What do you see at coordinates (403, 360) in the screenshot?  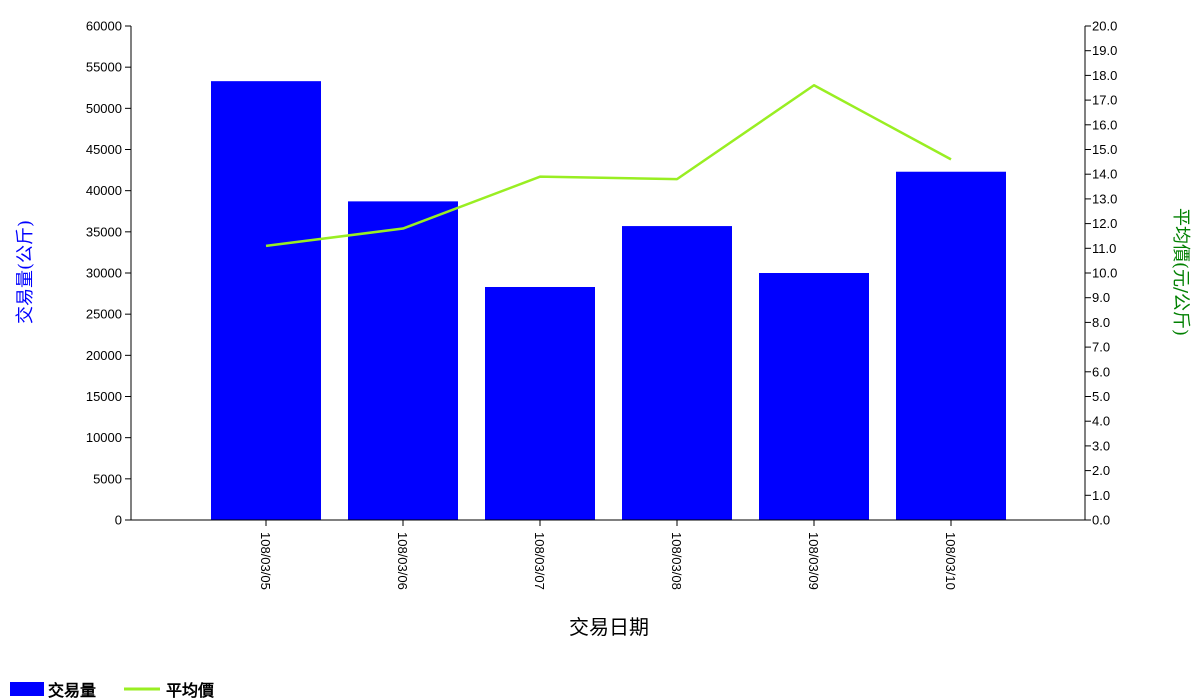 I see `bar-108/03/06` at bounding box center [403, 360].